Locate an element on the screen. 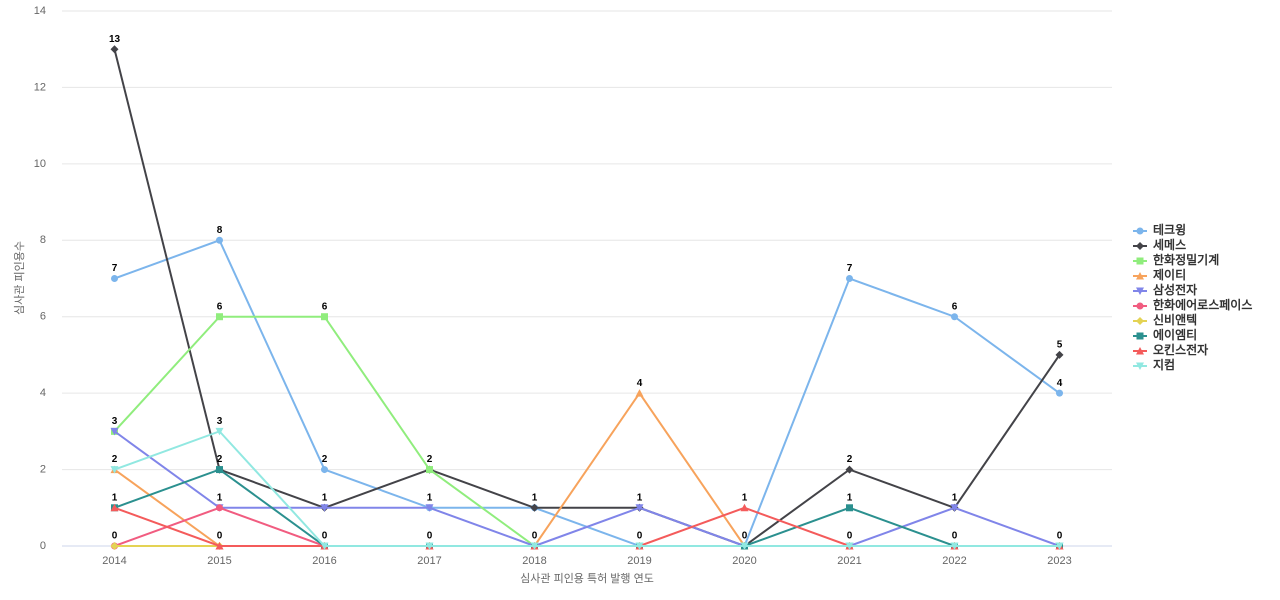 The width and height of the screenshot is (1280, 600). x-tick-label: 2020 is located at coordinates (744, 561).